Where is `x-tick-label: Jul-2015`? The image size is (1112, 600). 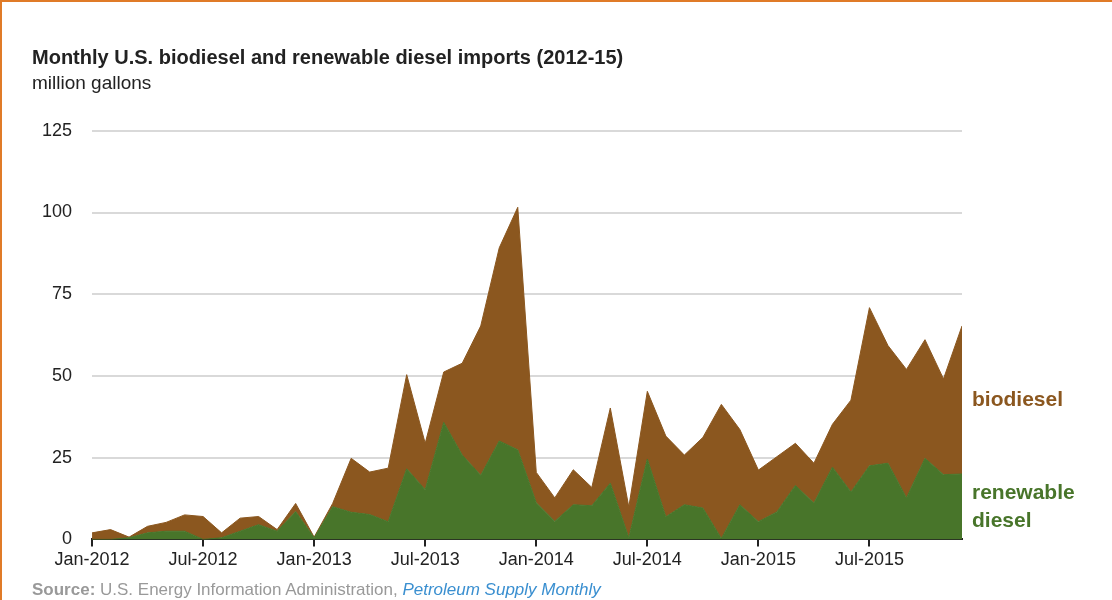 x-tick-label: Jul-2015 is located at coordinates (869, 559).